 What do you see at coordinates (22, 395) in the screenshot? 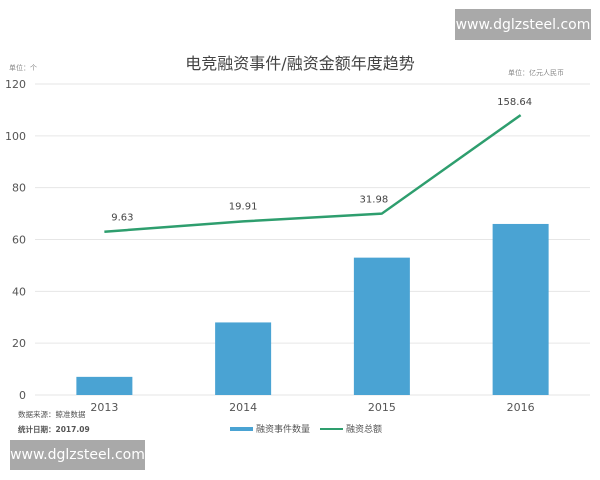
I see `y-tick-label: 0` at bounding box center [22, 395].